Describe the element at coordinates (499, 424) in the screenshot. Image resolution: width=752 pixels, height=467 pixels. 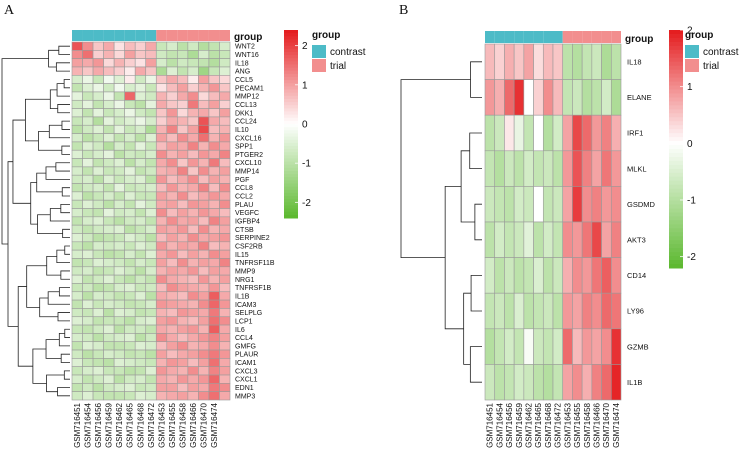
I see `column-label: GSM716454` at that location.